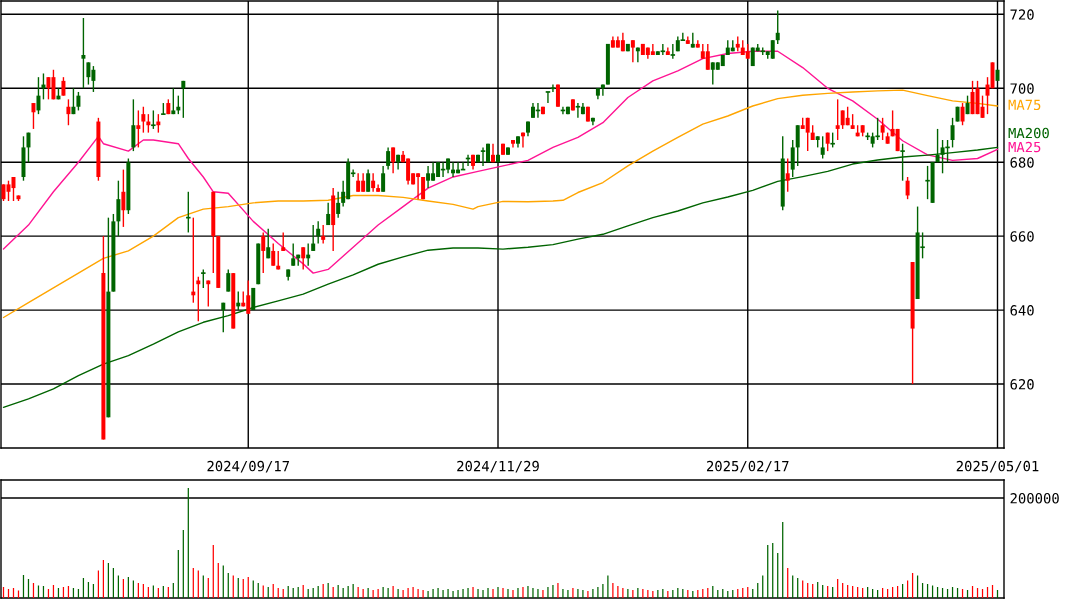 This screenshot has width=1065, height=600. What do you see at coordinates (1022, 162) in the screenshot?
I see `y-tick-label: 680` at bounding box center [1022, 162].